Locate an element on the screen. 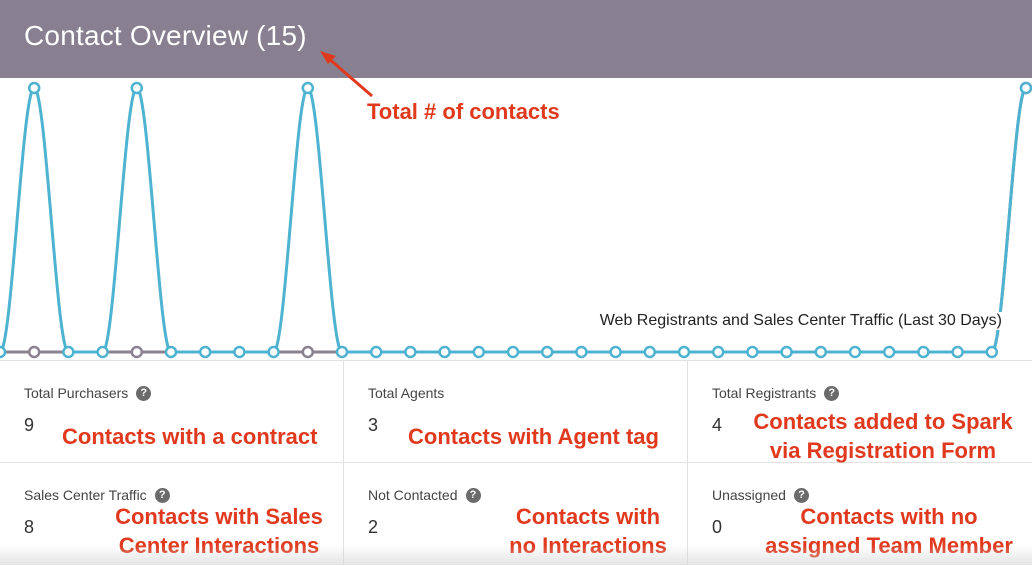 This screenshot has width=1032, height=566. annotation-not-contacted: Contacts with no Interactions is located at coordinates (588, 531).